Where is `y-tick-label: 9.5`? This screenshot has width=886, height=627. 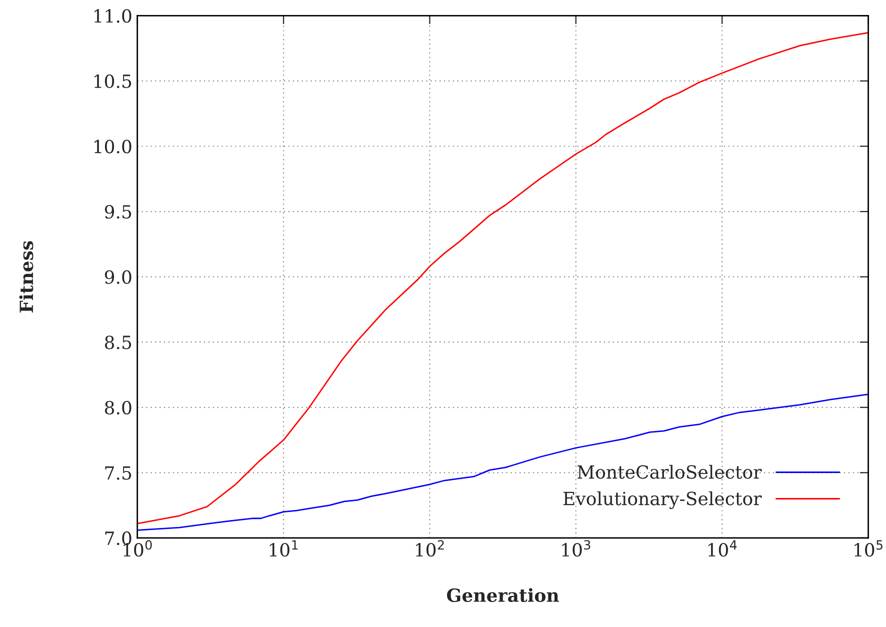 y-tick-label: 9.5 is located at coordinates (118, 211).